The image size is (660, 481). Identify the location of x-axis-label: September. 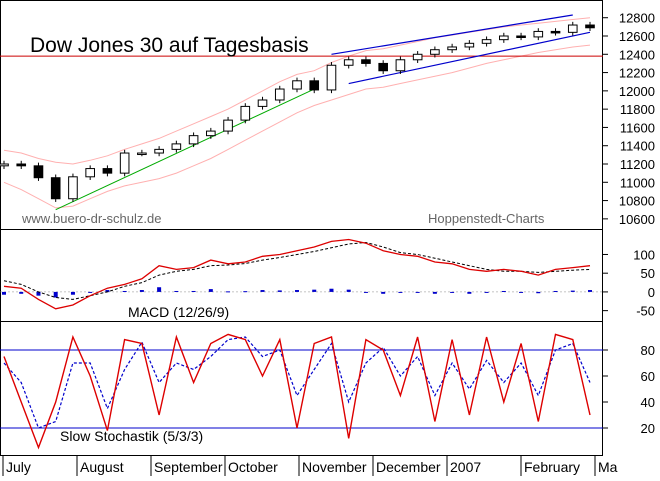
(188, 467).